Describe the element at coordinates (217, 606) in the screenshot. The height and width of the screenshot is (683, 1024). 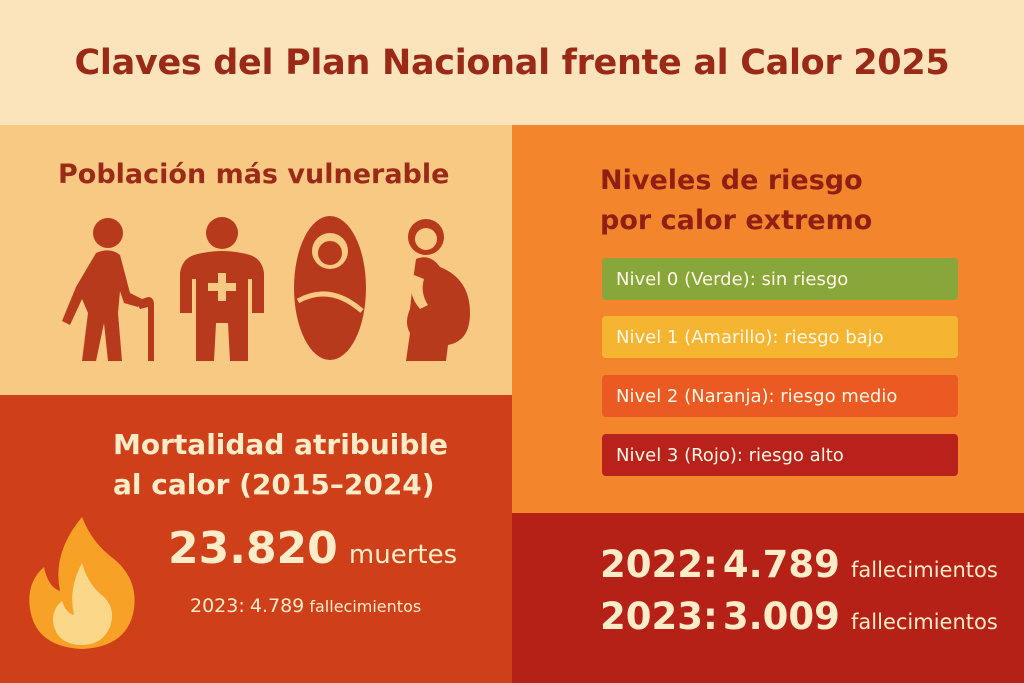
I see `sub-stat-year: 2023:` at that location.